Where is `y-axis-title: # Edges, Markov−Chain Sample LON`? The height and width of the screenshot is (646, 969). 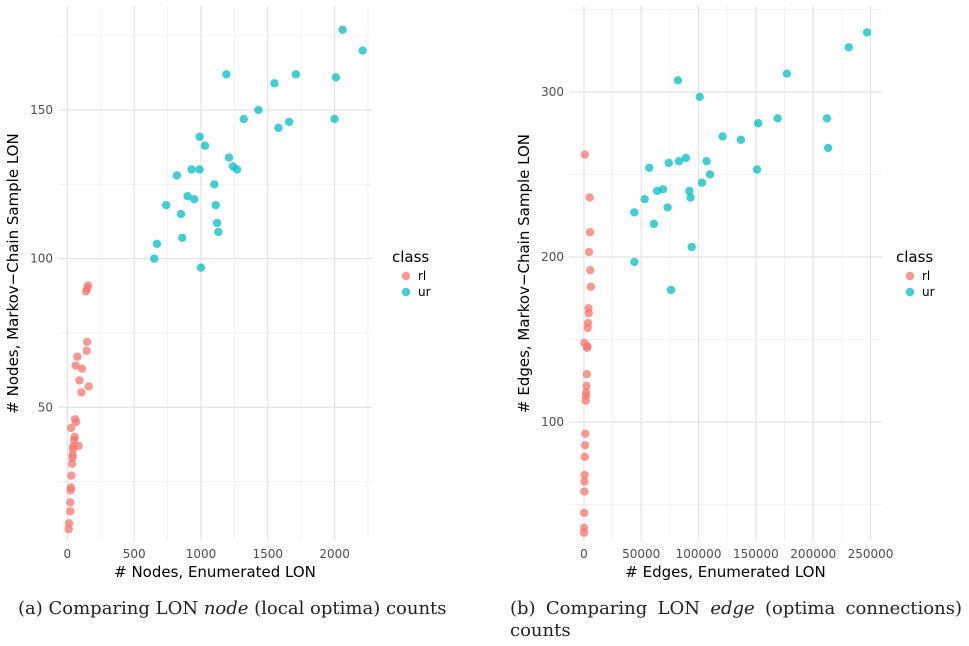
y-axis-title: # Edges, Markov−Chain Sample LON is located at coordinates (524, 273).